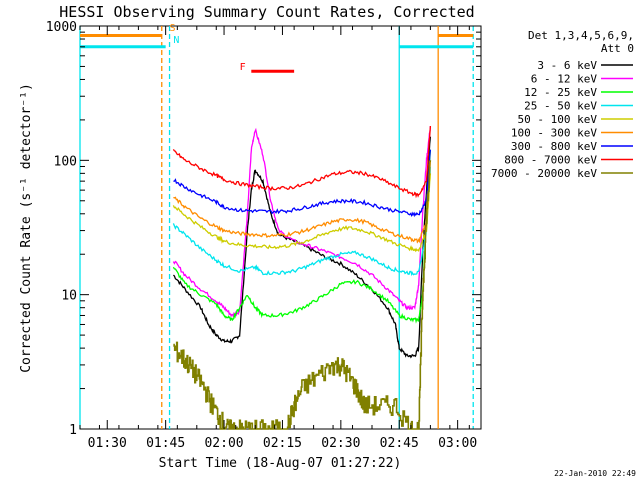 This screenshot has height=480, width=640. I want to click on legend-label-100-300-kev: 100 - 300 keV, so click(554, 133).